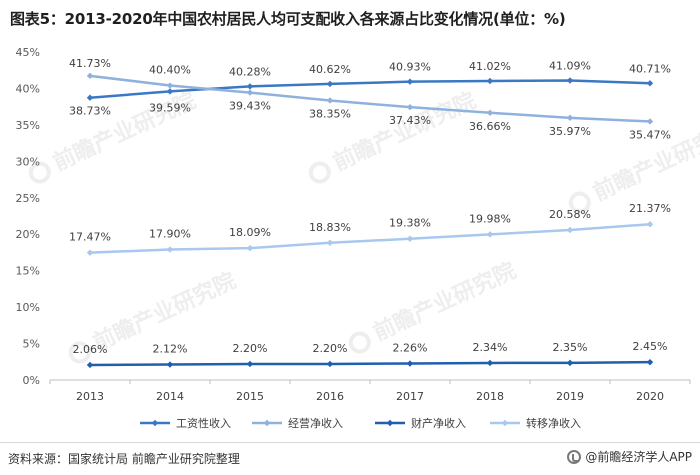 The image size is (700, 475). What do you see at coordinates (28, 198) in the screenshot?
I see `y-tick-label: 25%` at bounding box center [28, 198].